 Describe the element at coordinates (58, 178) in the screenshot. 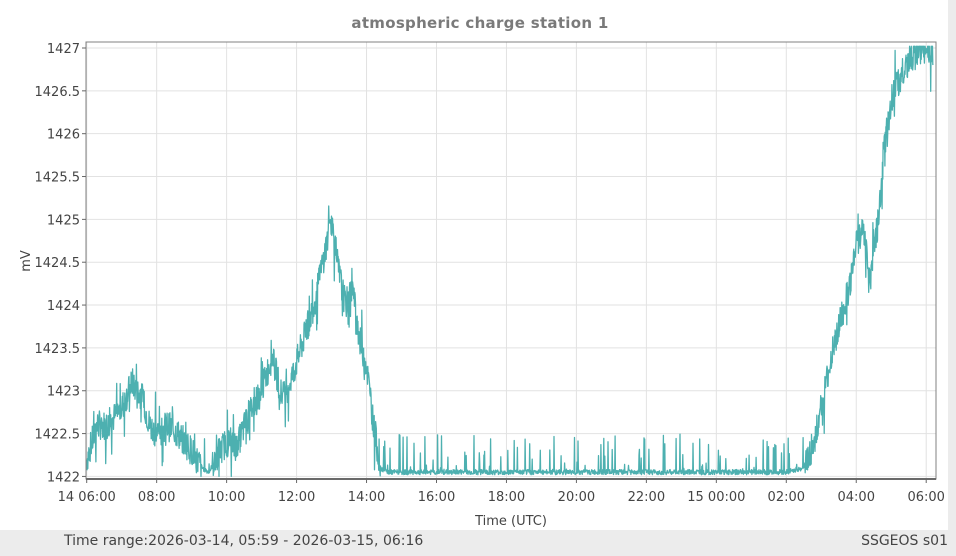

I see `y-tick-label: 1425.5` at that location.